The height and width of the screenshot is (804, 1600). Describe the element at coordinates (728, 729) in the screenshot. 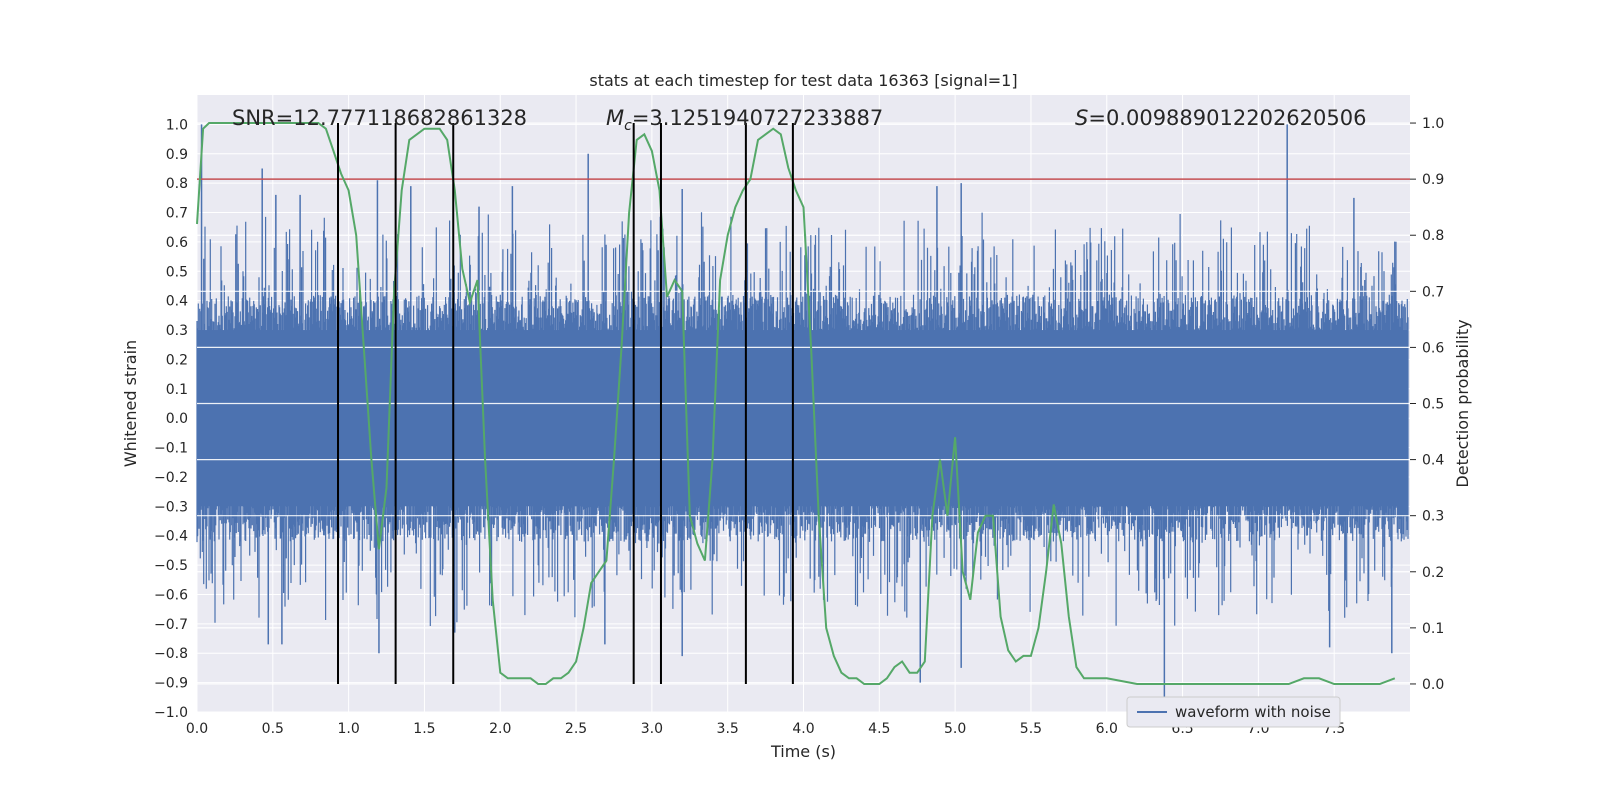

I see `x-tick-label: 3.5` at that location.